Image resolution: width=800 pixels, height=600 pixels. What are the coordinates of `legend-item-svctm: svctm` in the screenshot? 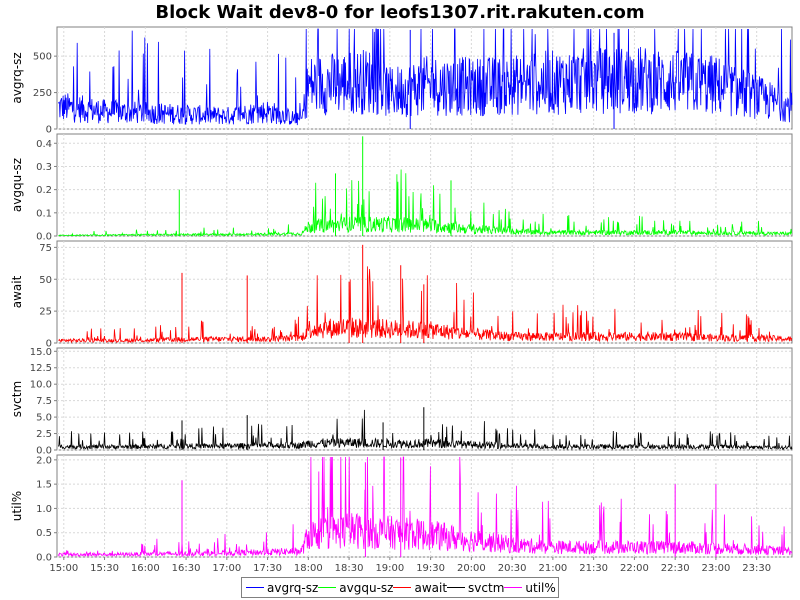 It's located at (475, 588).